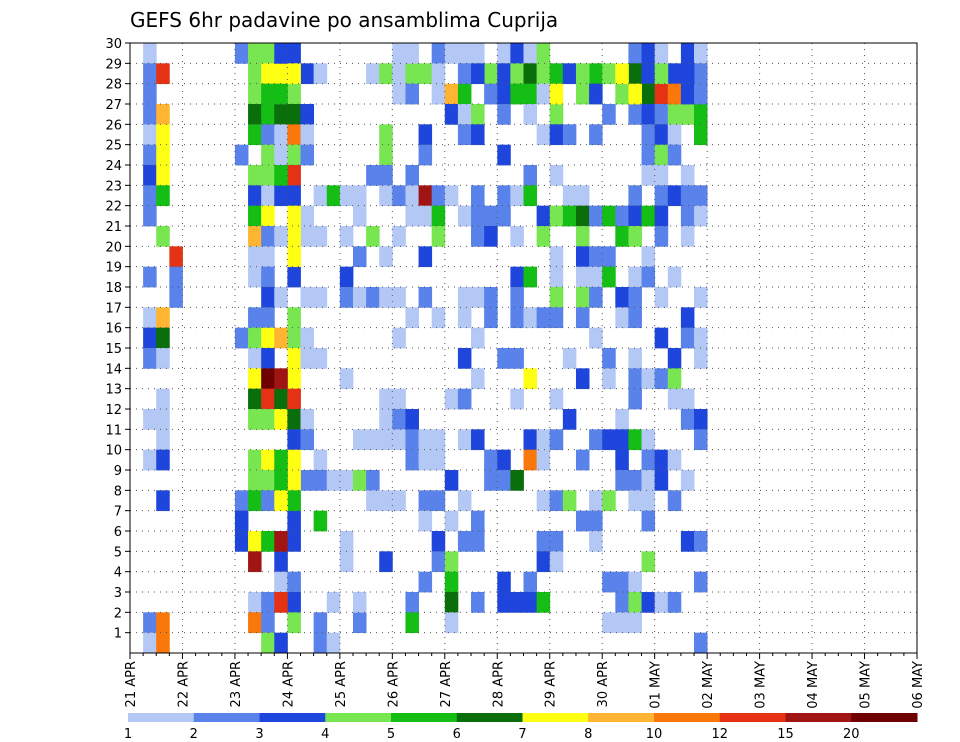  I want to click on x-tick-label: 21 APR, so click(131, 684).